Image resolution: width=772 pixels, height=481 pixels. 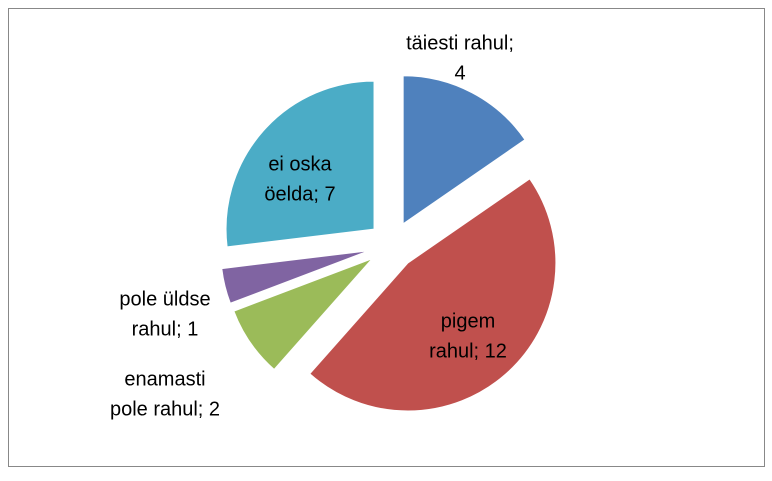 I want to click on data-label: enamasti, so click(x=164, y=379).